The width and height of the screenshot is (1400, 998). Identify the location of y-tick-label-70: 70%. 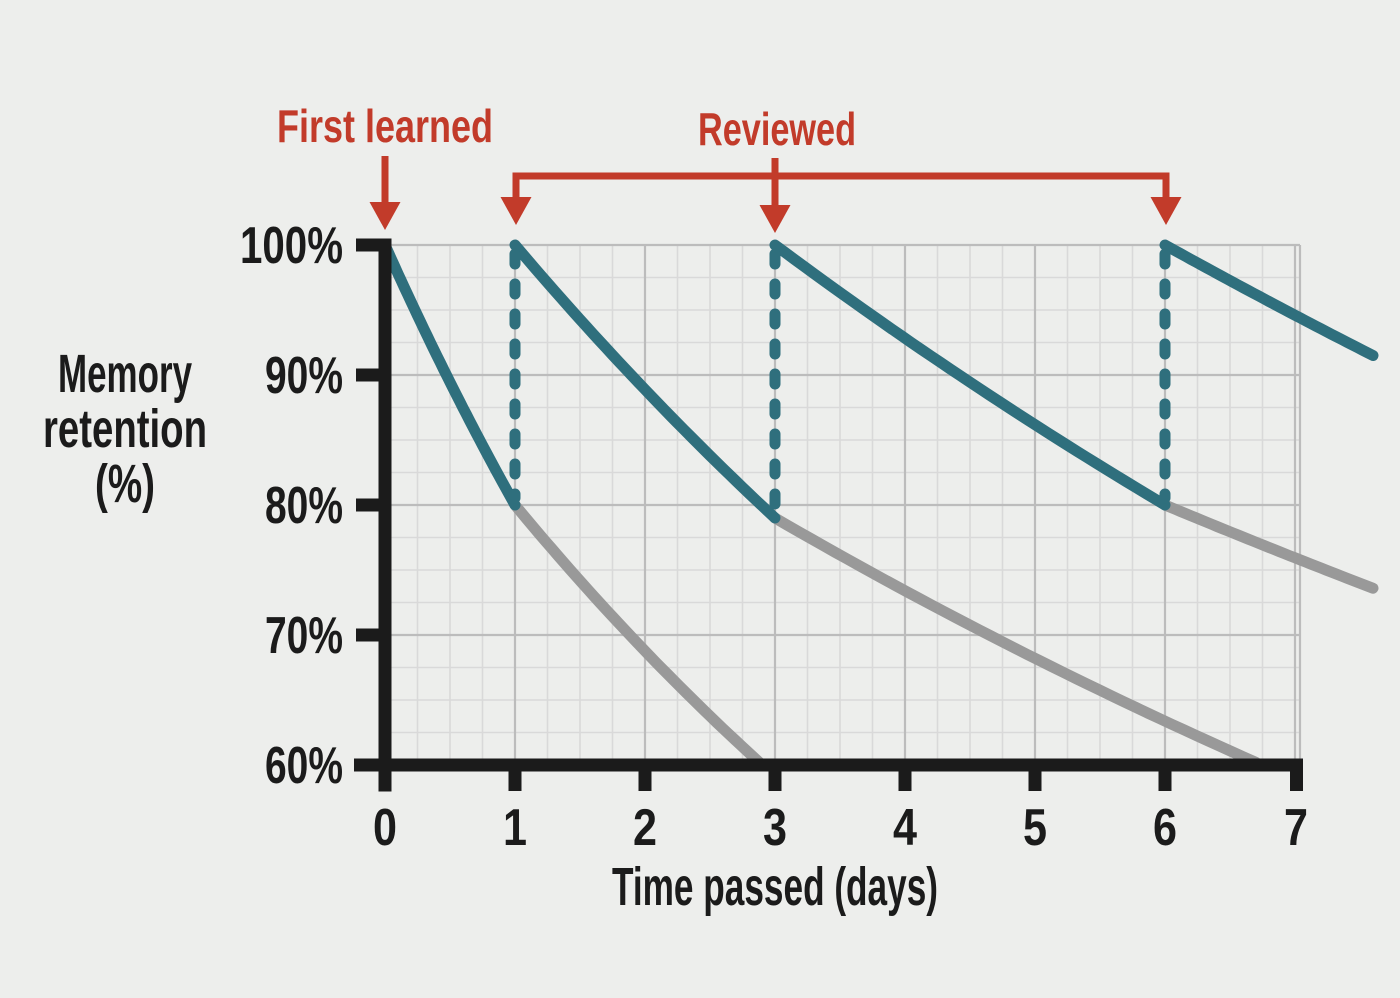
(304, 636).